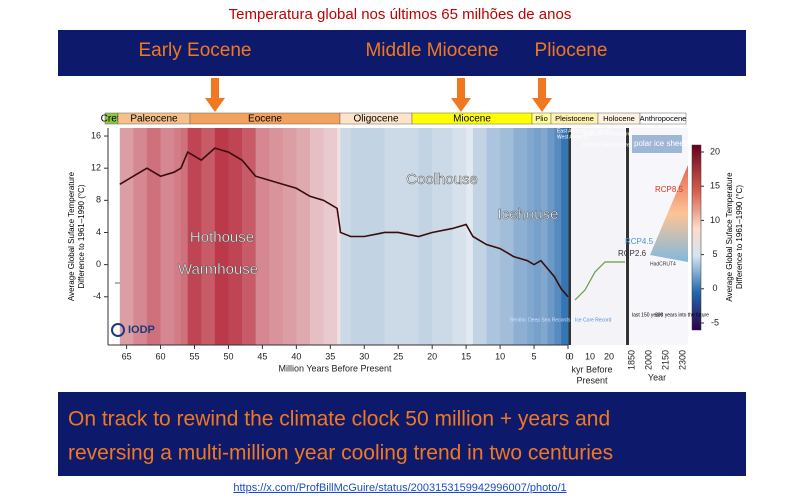 The width and height of the screenshot is (800, 500). I want to click on colorbar-tick-label: -5, so click(715, 322).